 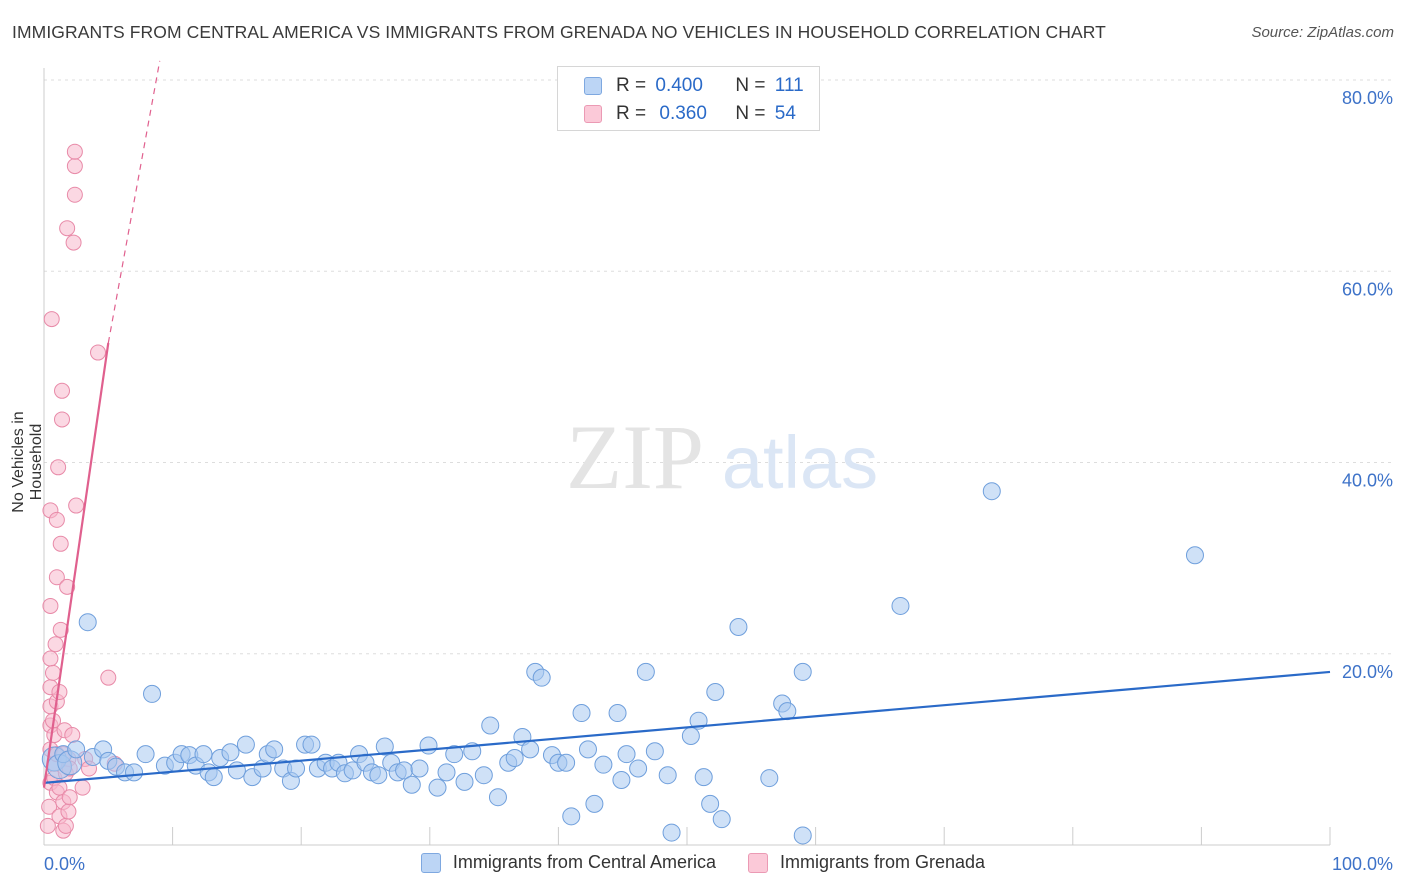 I want to click on central-america-trend-line, so click(x=687, y=727).